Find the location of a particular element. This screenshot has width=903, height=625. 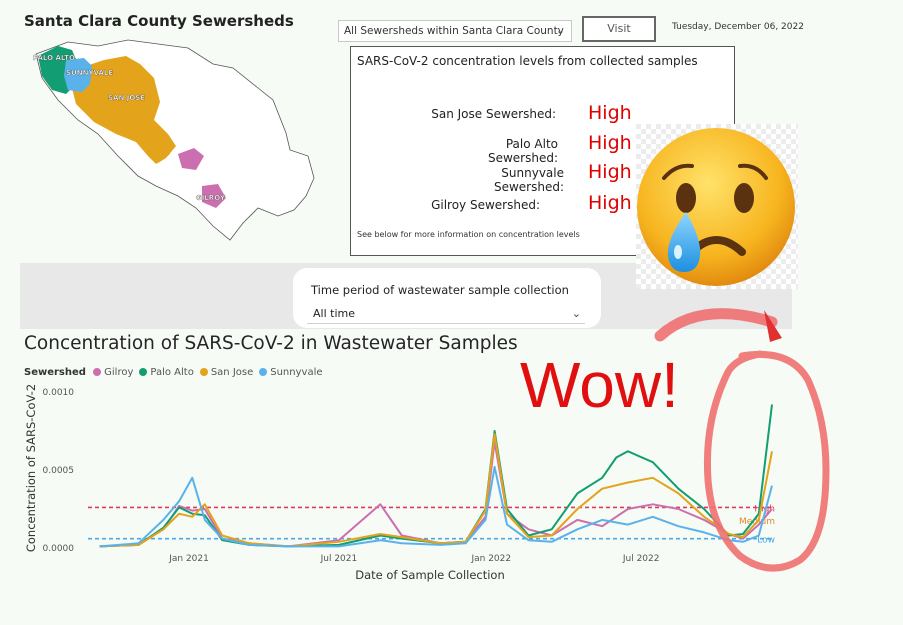

time-period-value: All time is located at coordinates (334, 313).